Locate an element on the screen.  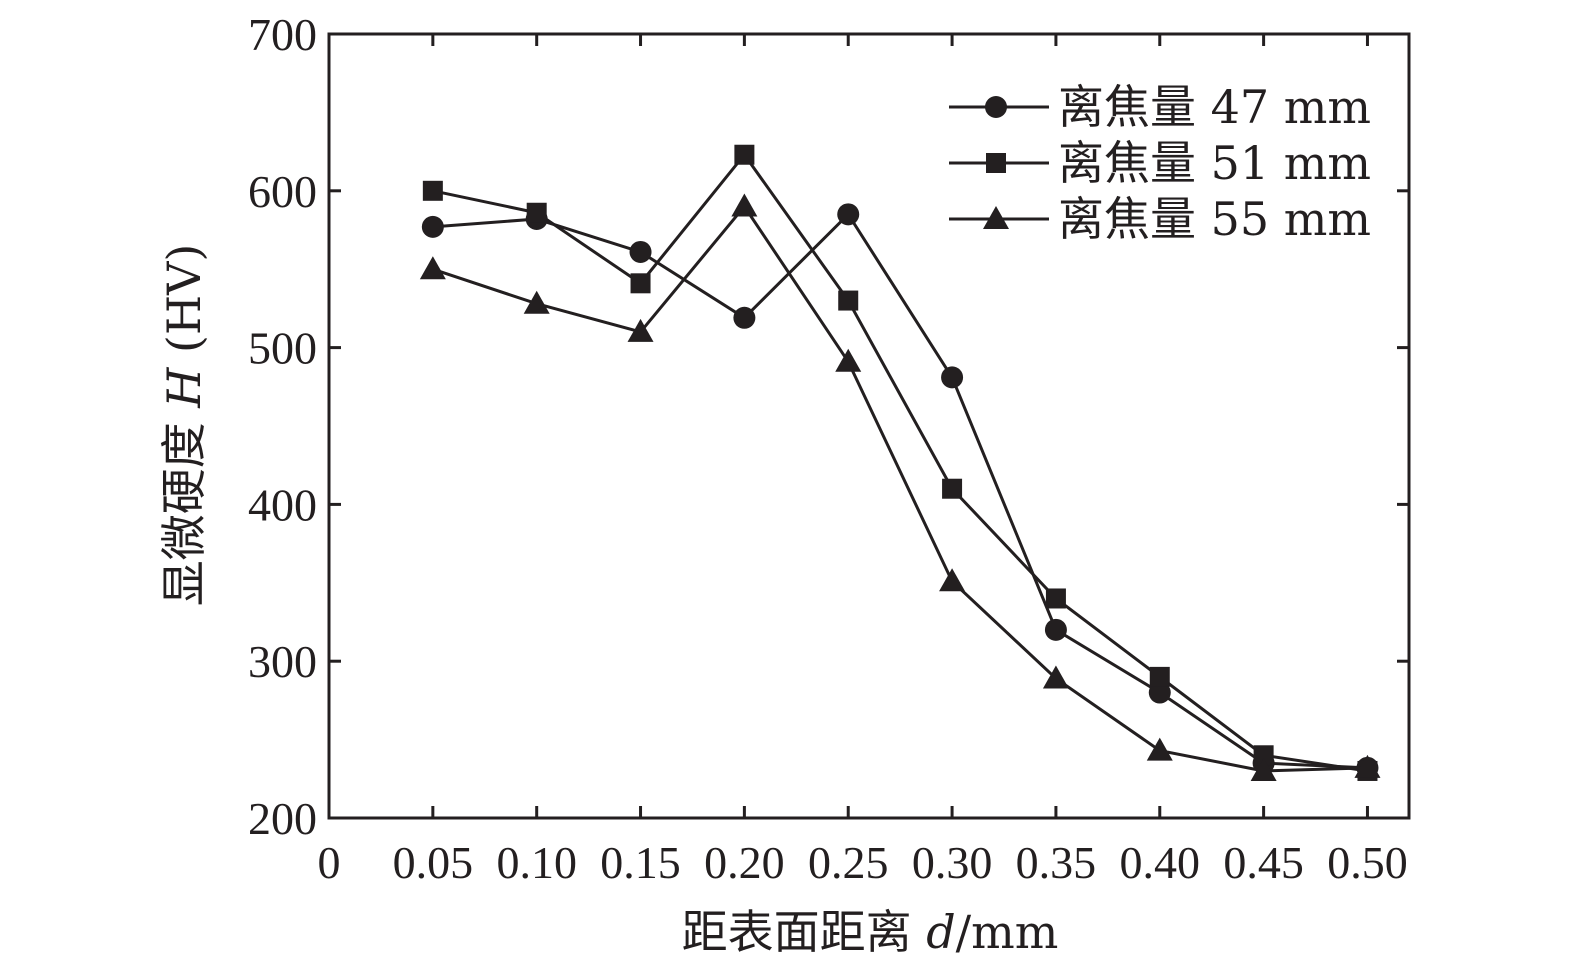
legend-marker-square is located at coordinates (996, 163).